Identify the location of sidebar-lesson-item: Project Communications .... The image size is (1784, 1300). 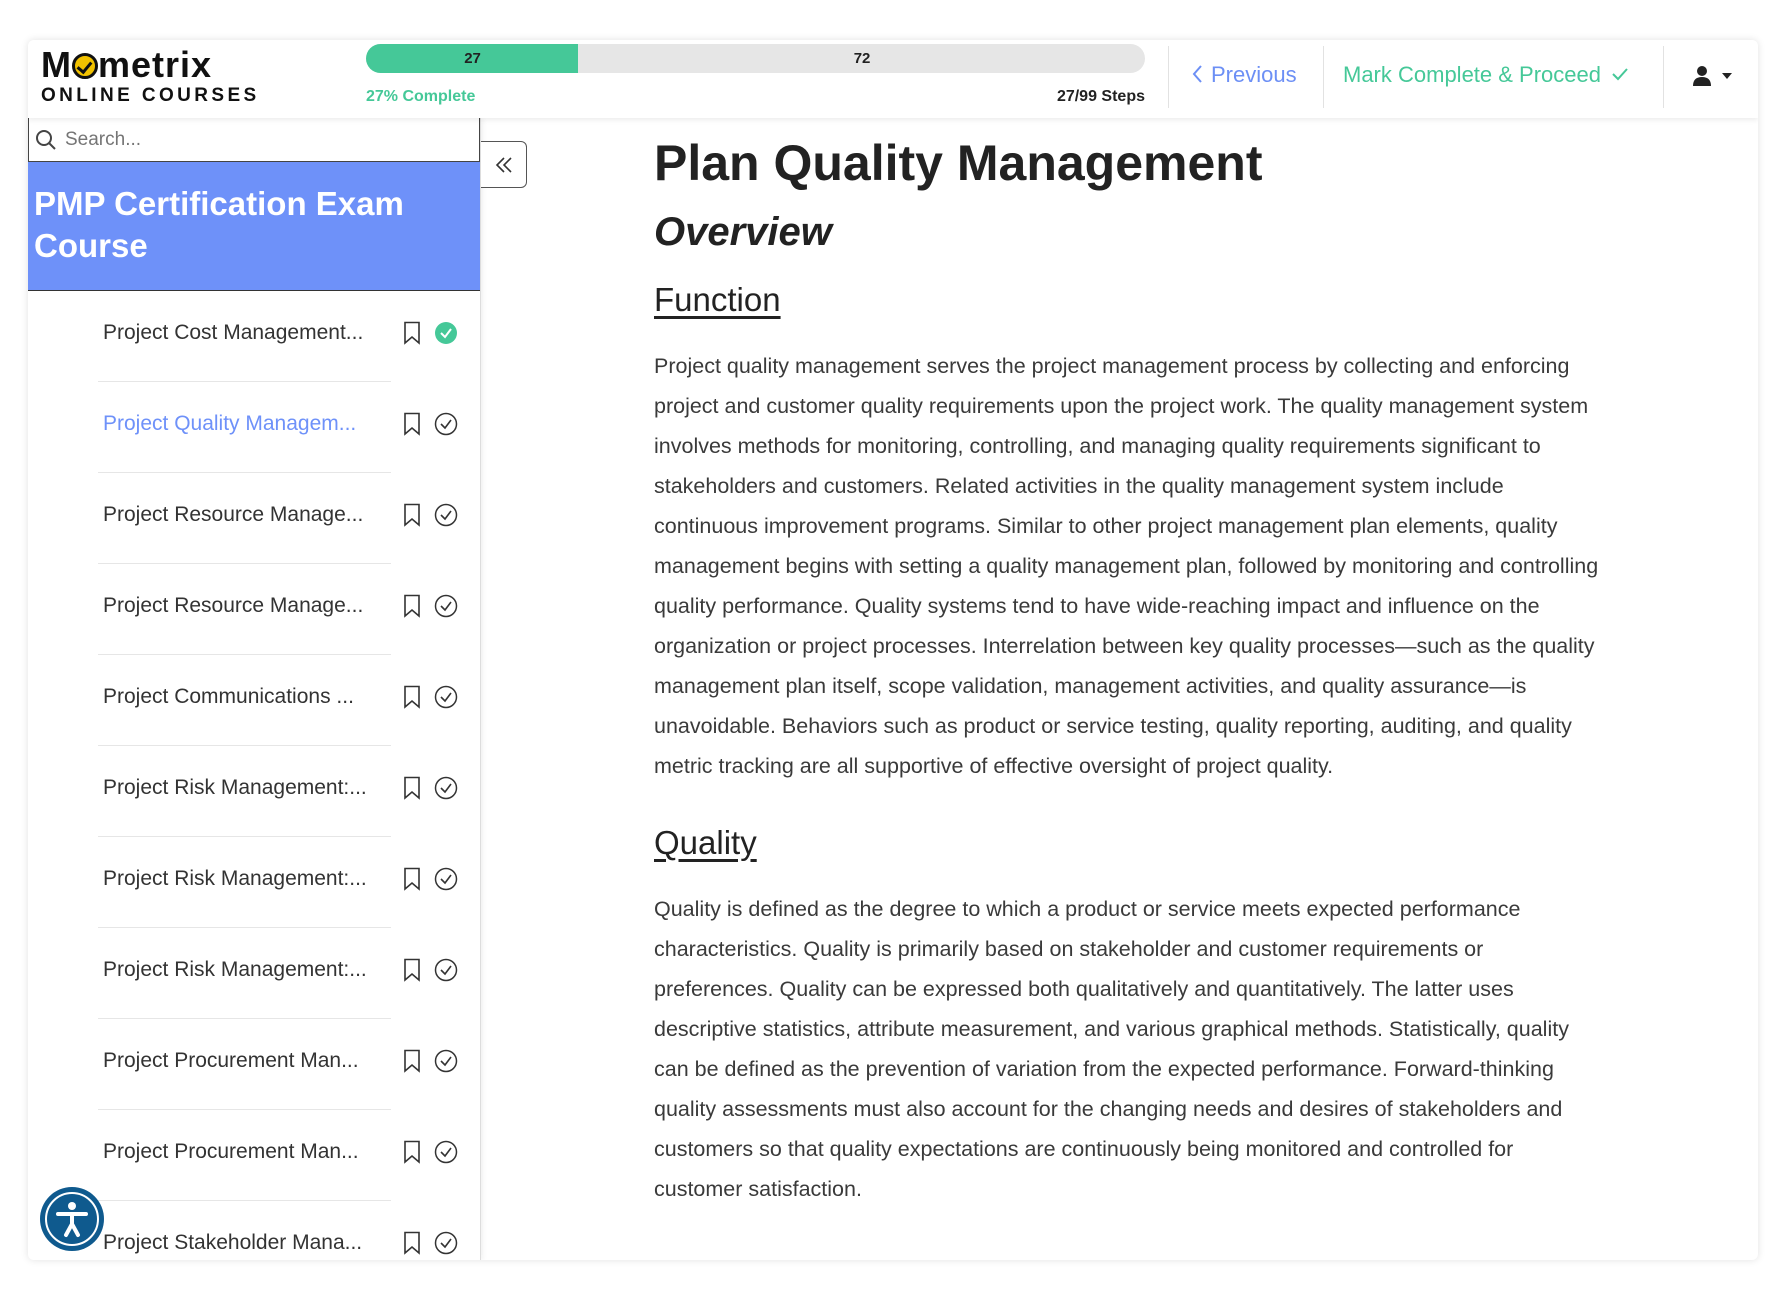
(254, 700).